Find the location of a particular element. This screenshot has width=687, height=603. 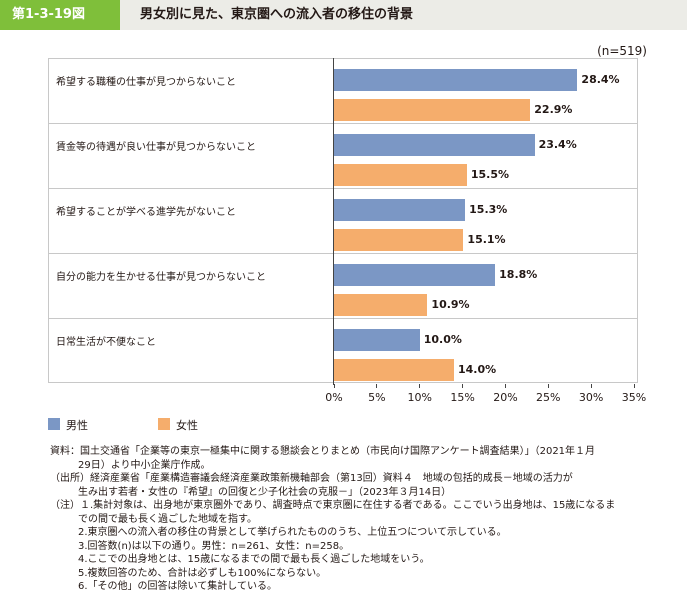

note-line: 生み出す若者・女性の『希望』の回復と少子化社会の克服－」（2023年３月14日） is located at coordinates (265, 492).